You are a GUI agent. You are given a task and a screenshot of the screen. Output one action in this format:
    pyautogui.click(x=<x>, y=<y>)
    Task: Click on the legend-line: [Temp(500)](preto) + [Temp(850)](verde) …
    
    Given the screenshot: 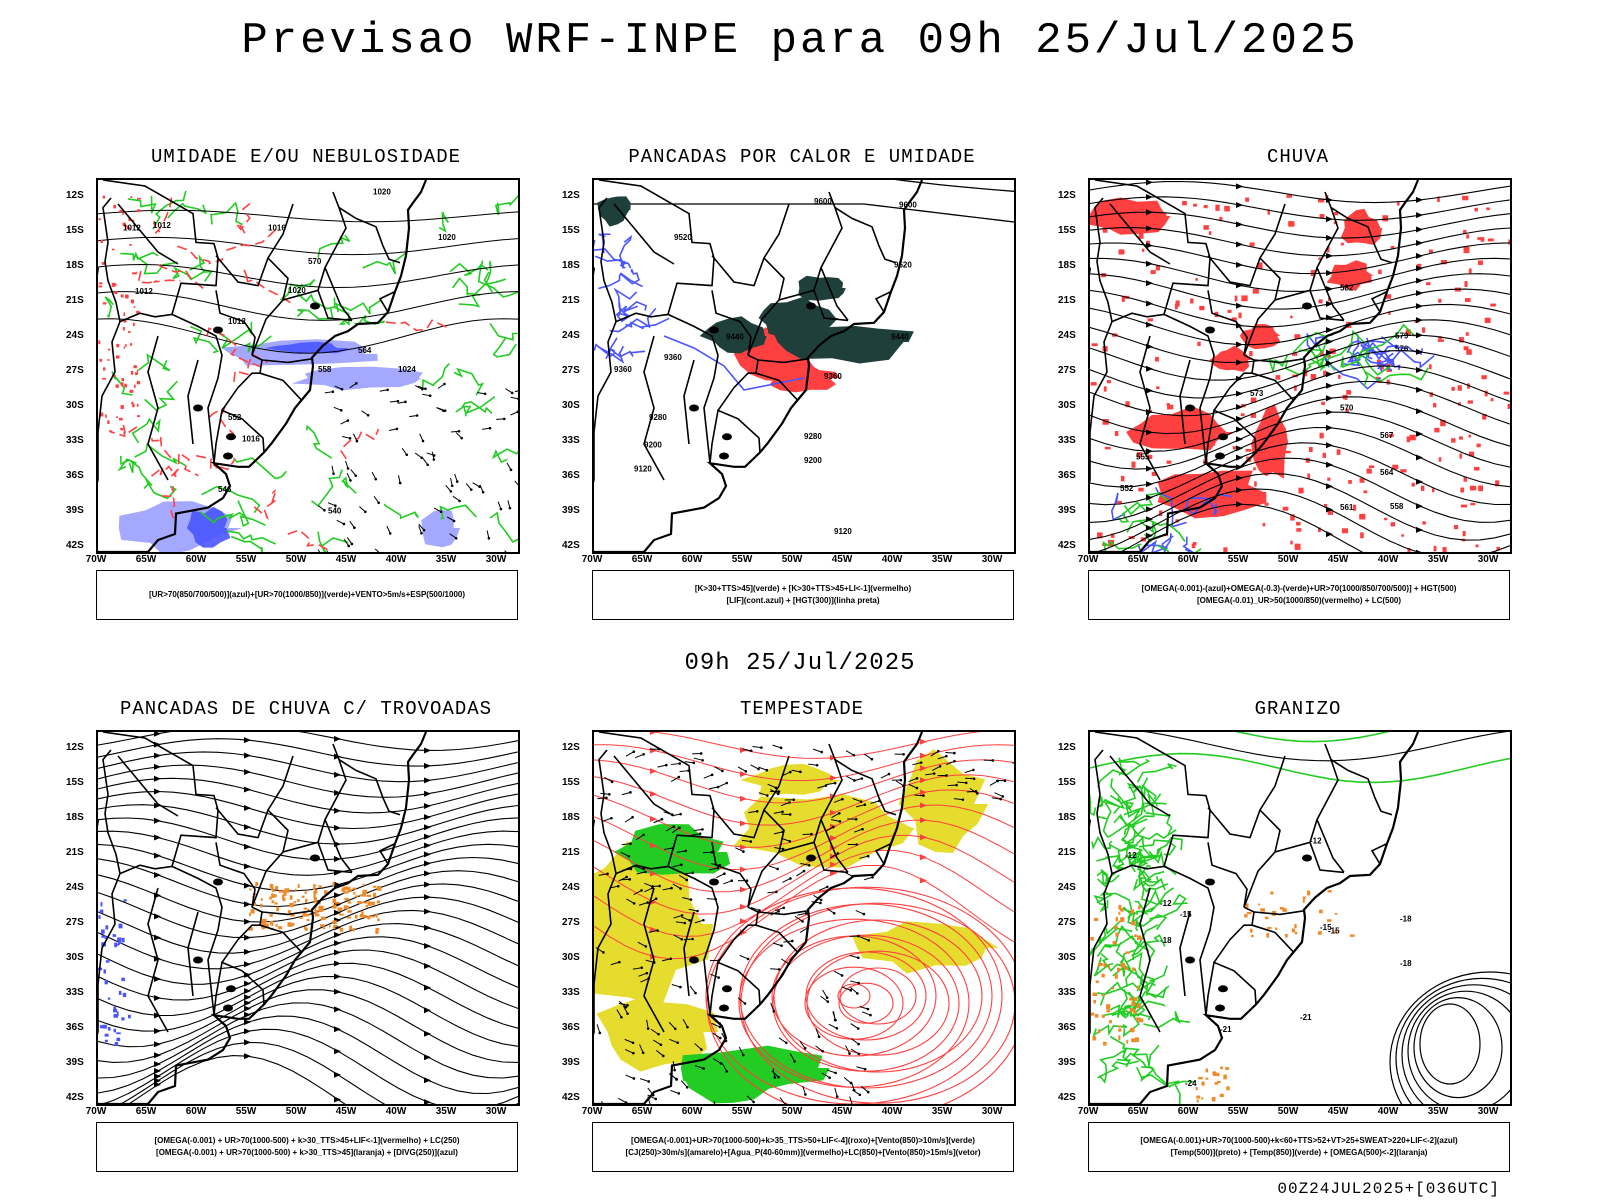 What is the action you would take?
    pyautogui.click(x=1299, y=1152)
    